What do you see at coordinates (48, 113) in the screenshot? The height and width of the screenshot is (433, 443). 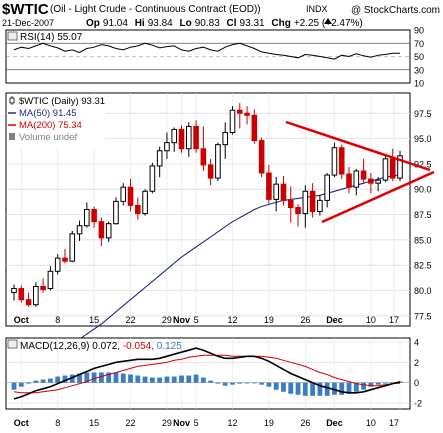 I see `legend-entry: MA(50) 91.45` at bounding box center [48, 113].